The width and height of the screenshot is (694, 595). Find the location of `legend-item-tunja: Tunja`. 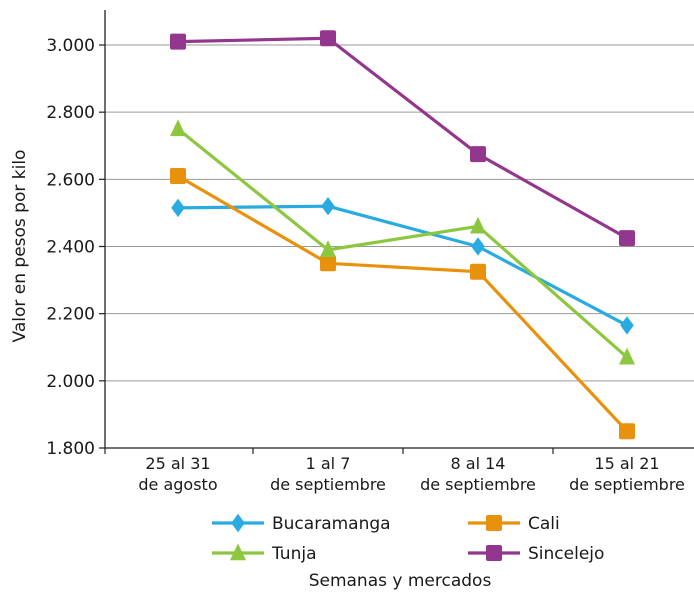

legend-item-tunja: Tunja is located at coordinates (264, 553).